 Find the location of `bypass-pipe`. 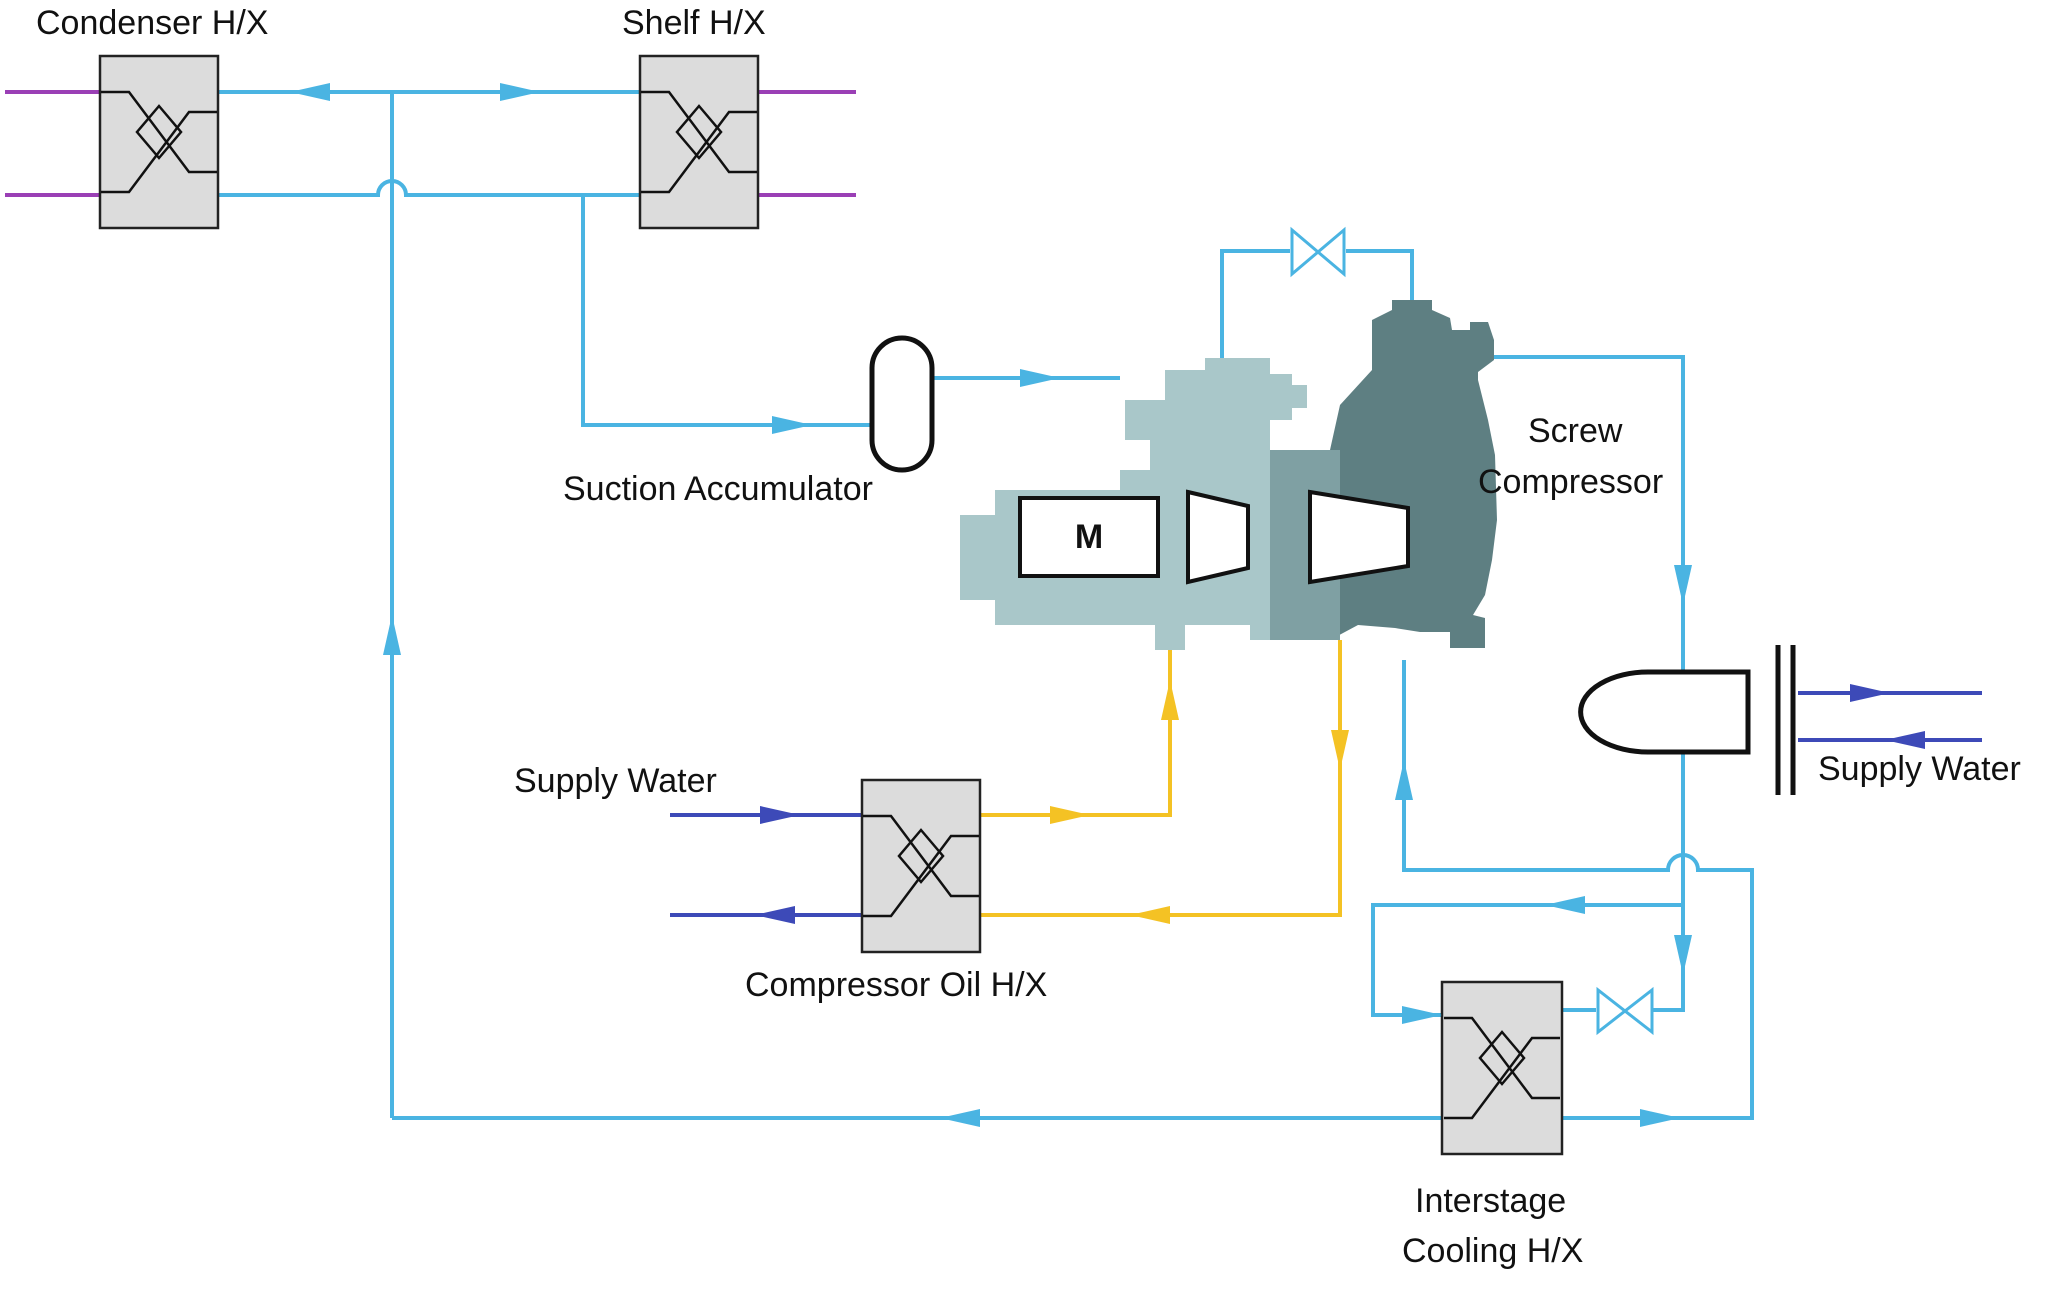

bypass-pipe is located at coordinates (1317, 303).